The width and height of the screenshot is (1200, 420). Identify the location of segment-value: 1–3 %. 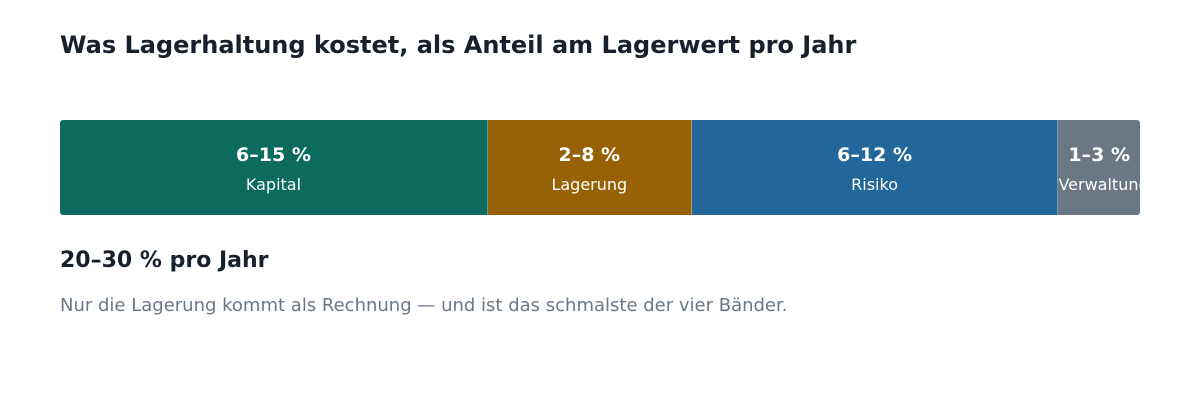
(1099, 155).